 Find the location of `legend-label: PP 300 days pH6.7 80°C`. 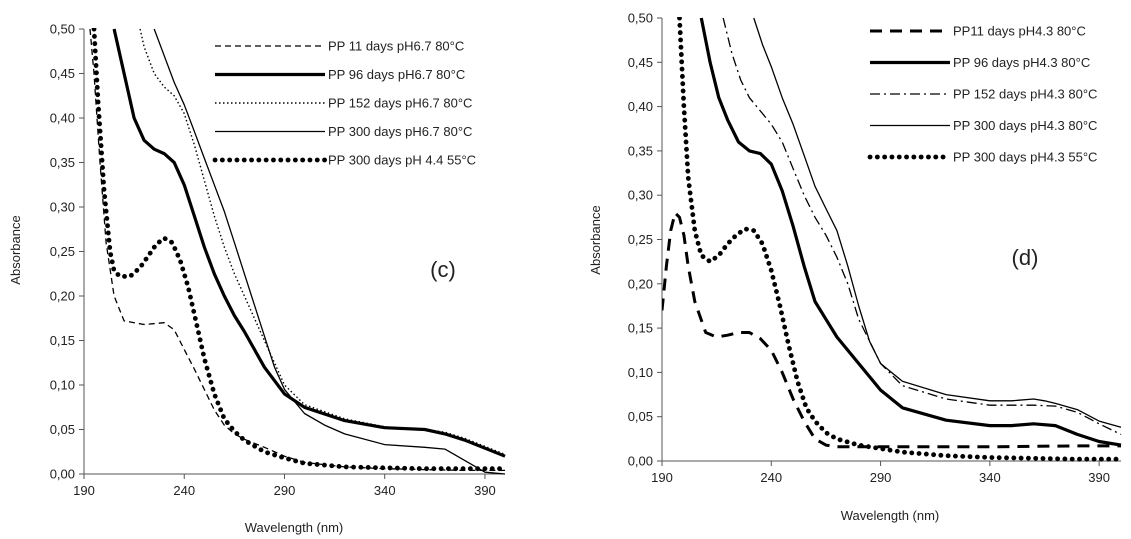

legend-label: PP 300 days pH6.7 80°C is located at coordinates (400, 131).